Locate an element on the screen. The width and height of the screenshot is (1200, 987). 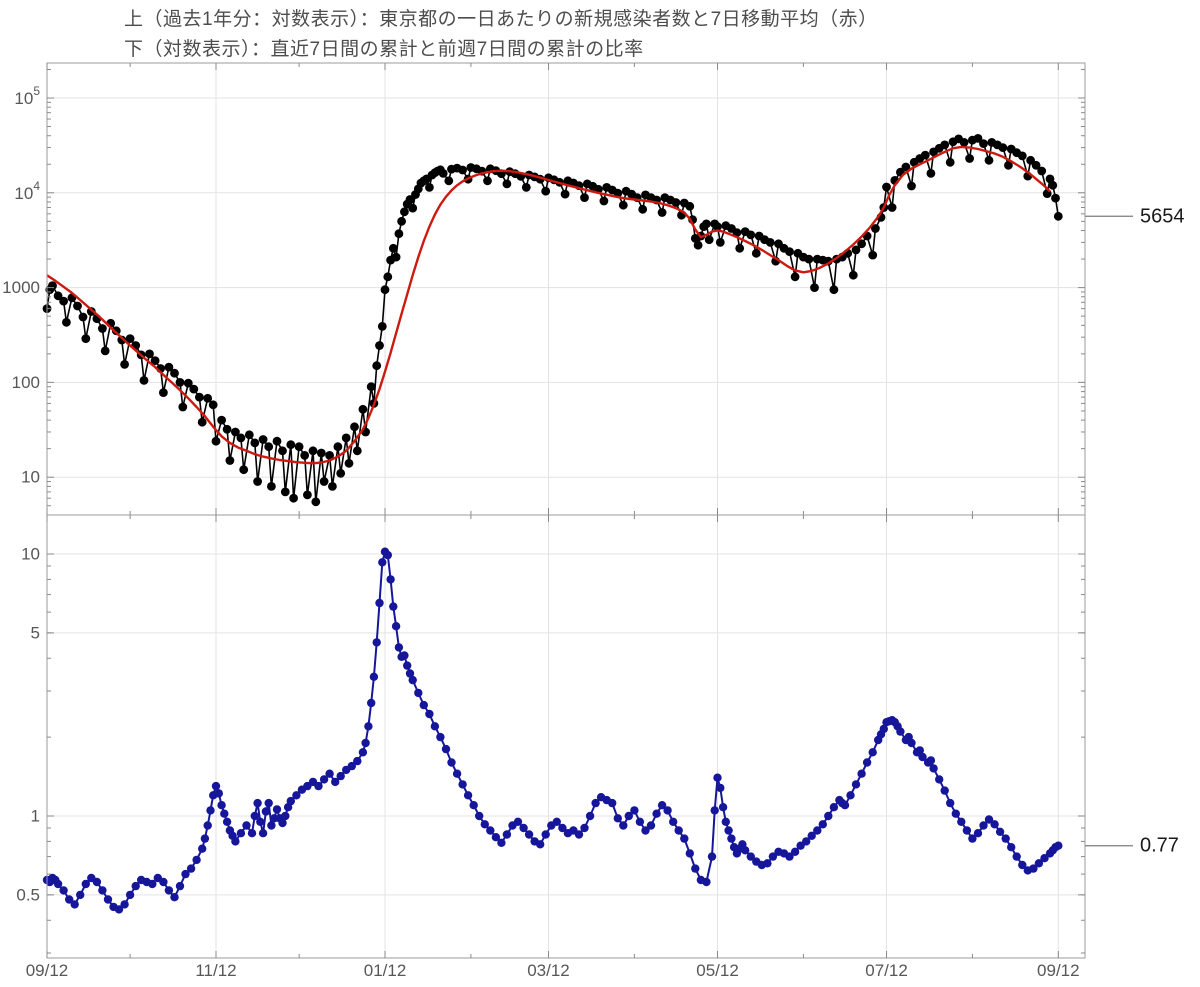
daily-new-cases-panel-callout: 5654 is located at coordinates (1135, 216).